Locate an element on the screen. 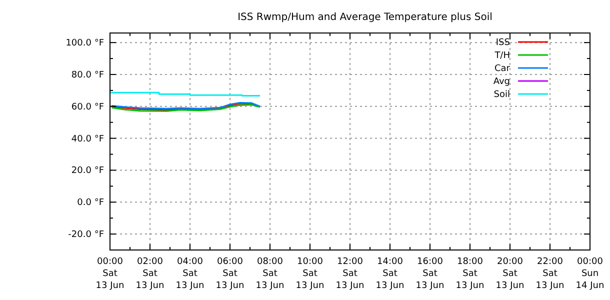  x-tick-label: 12:00 Sat 13 Jun is located at coordinates (350, 274).